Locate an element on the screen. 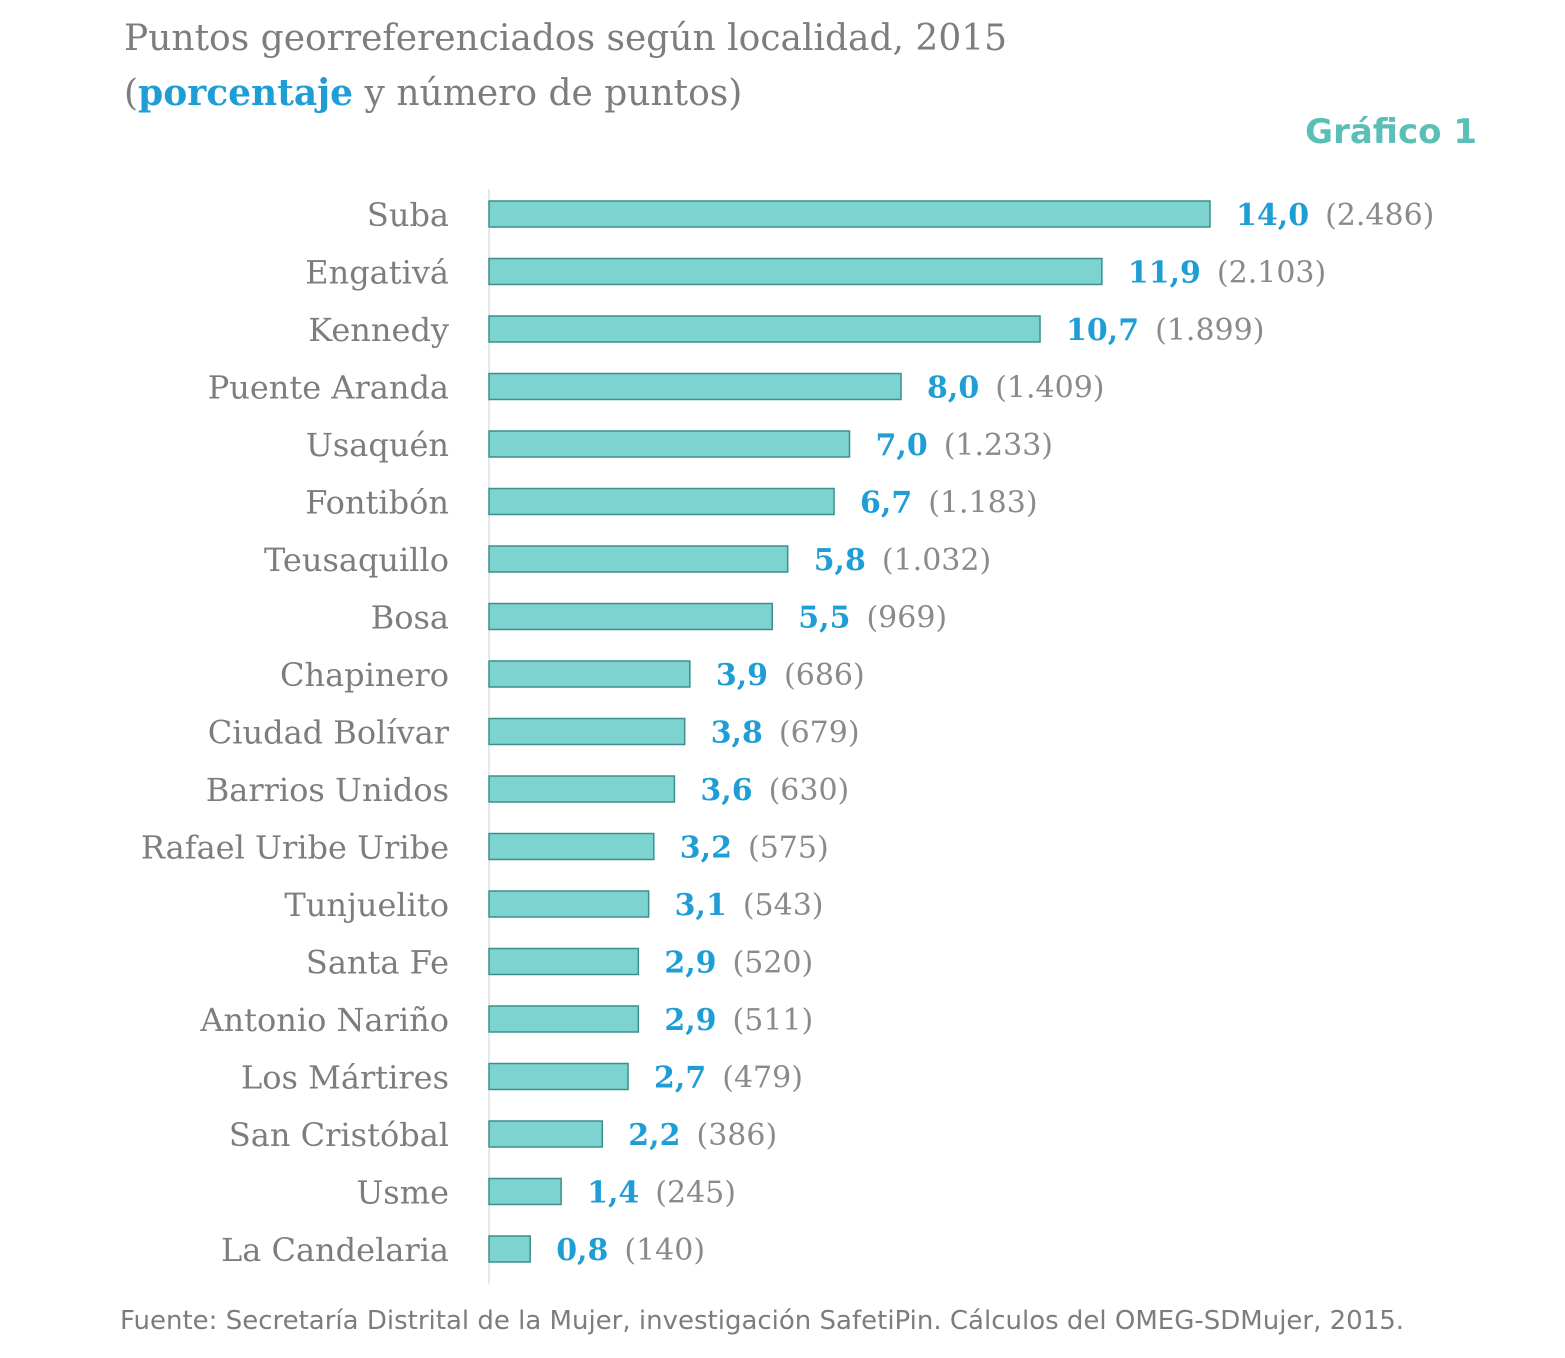 This screenshot has width=1565, height=1358. category-label: Ciudad Bolívar is located at coordinates (329, 733).